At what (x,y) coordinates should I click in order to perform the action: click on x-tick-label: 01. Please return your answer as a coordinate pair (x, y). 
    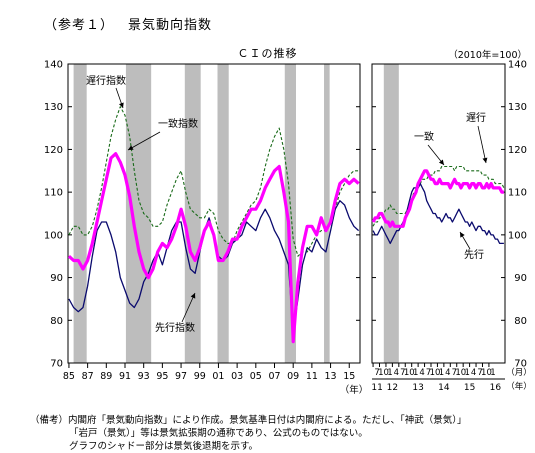
    Looking at the image, I should click on (218, 376).